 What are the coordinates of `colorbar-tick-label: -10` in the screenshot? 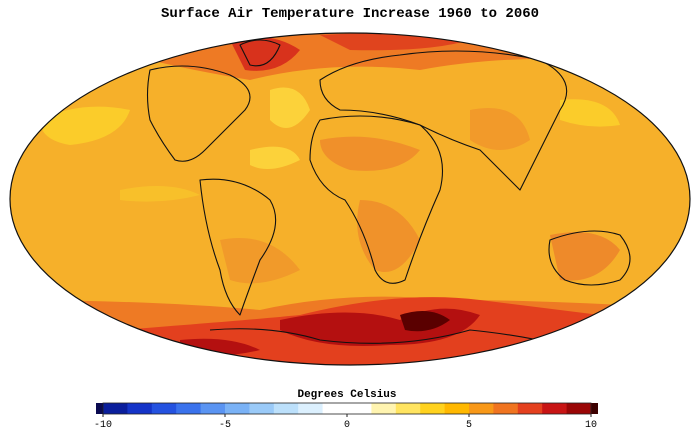 It's located at (103, 425).